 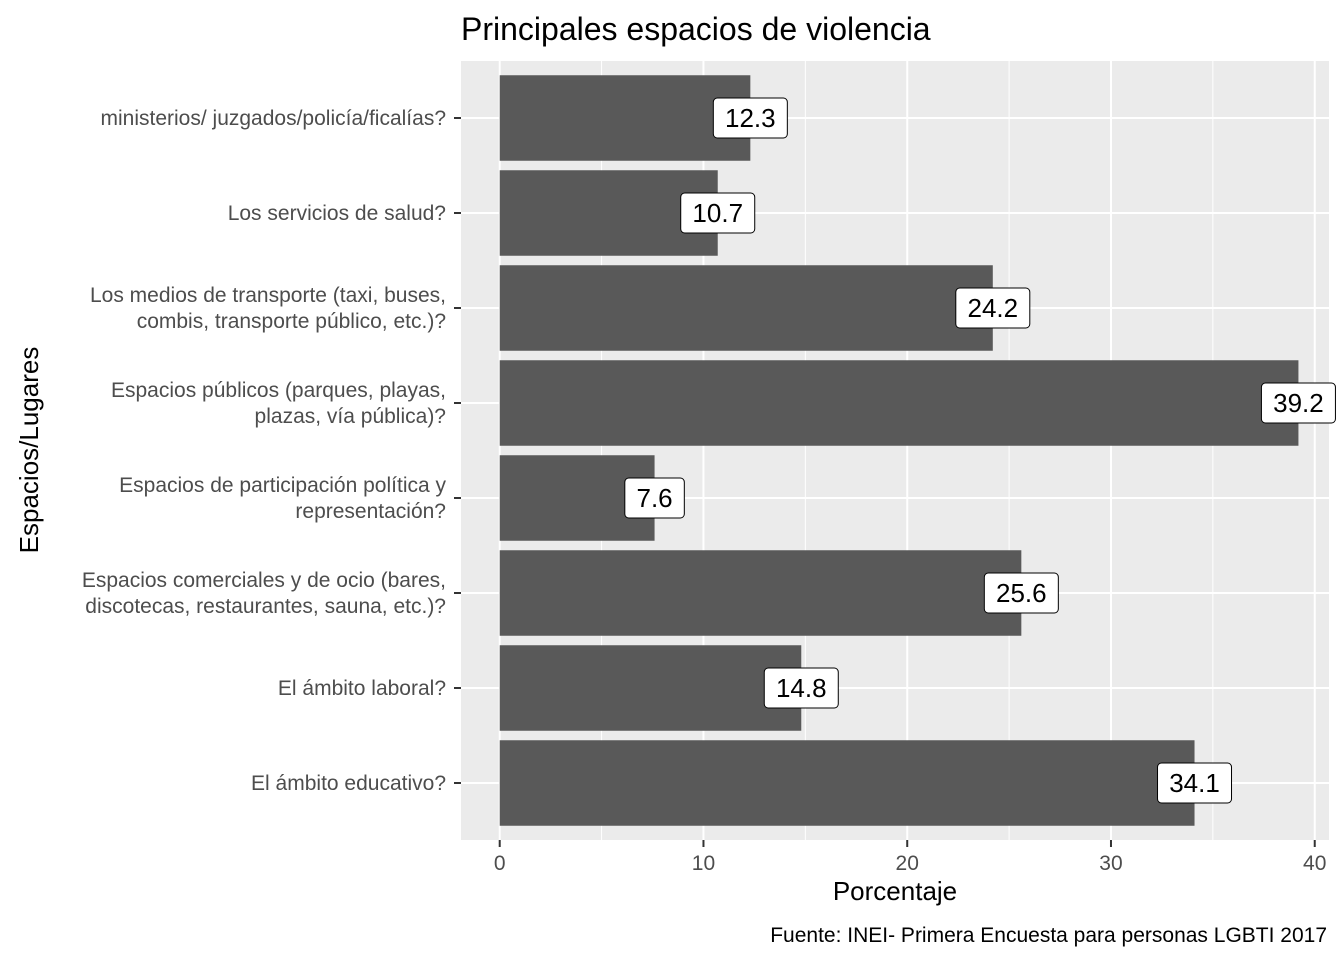 I want to click on y-tick-label: Los servicios de salud?, so click(x=337, y=213).